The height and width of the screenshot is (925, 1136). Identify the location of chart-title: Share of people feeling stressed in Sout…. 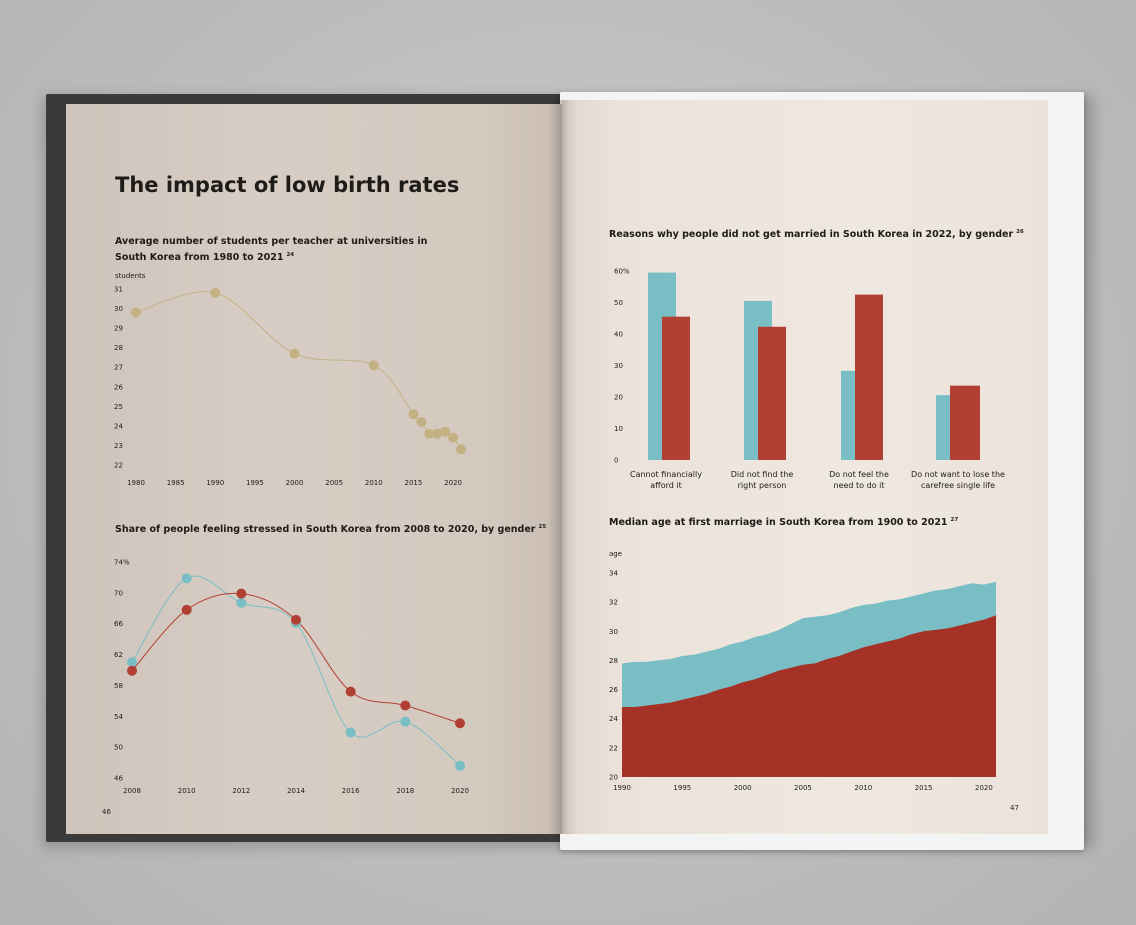
(330, 529).